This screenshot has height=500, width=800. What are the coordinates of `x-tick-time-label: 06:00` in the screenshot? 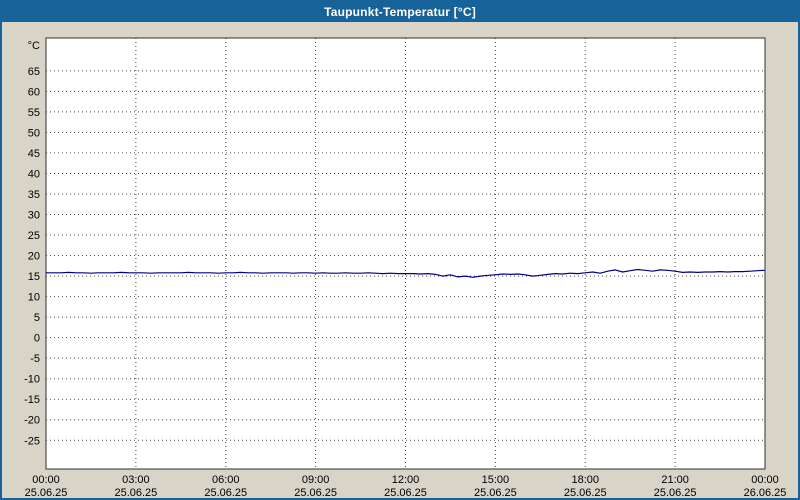 It's located at (226, 480).